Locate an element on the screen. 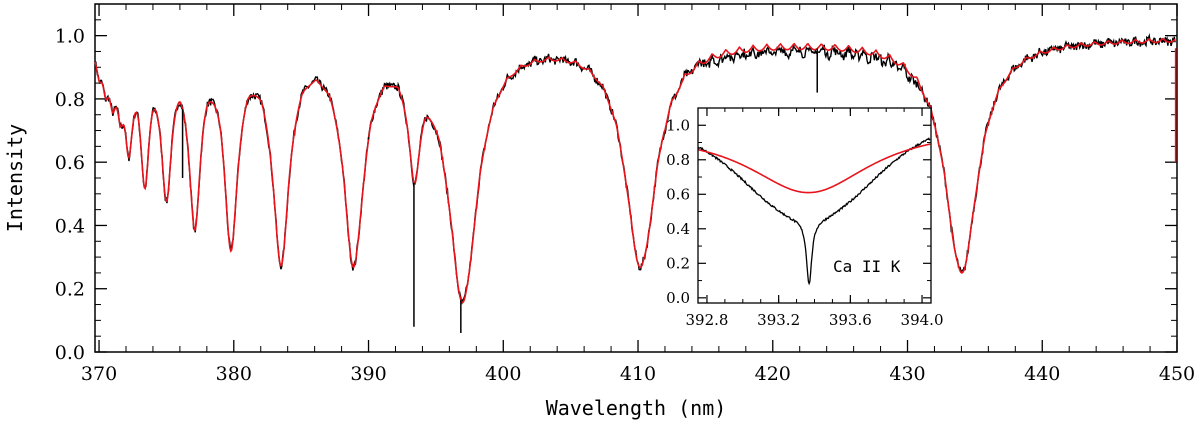  inset-axis-ticks is located at coordinates (814, 205).